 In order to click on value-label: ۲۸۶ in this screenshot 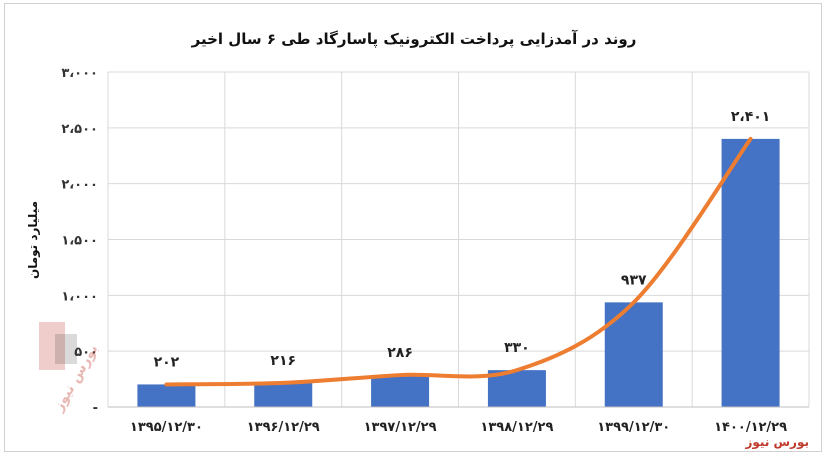, I will do `click(400, 353)`.